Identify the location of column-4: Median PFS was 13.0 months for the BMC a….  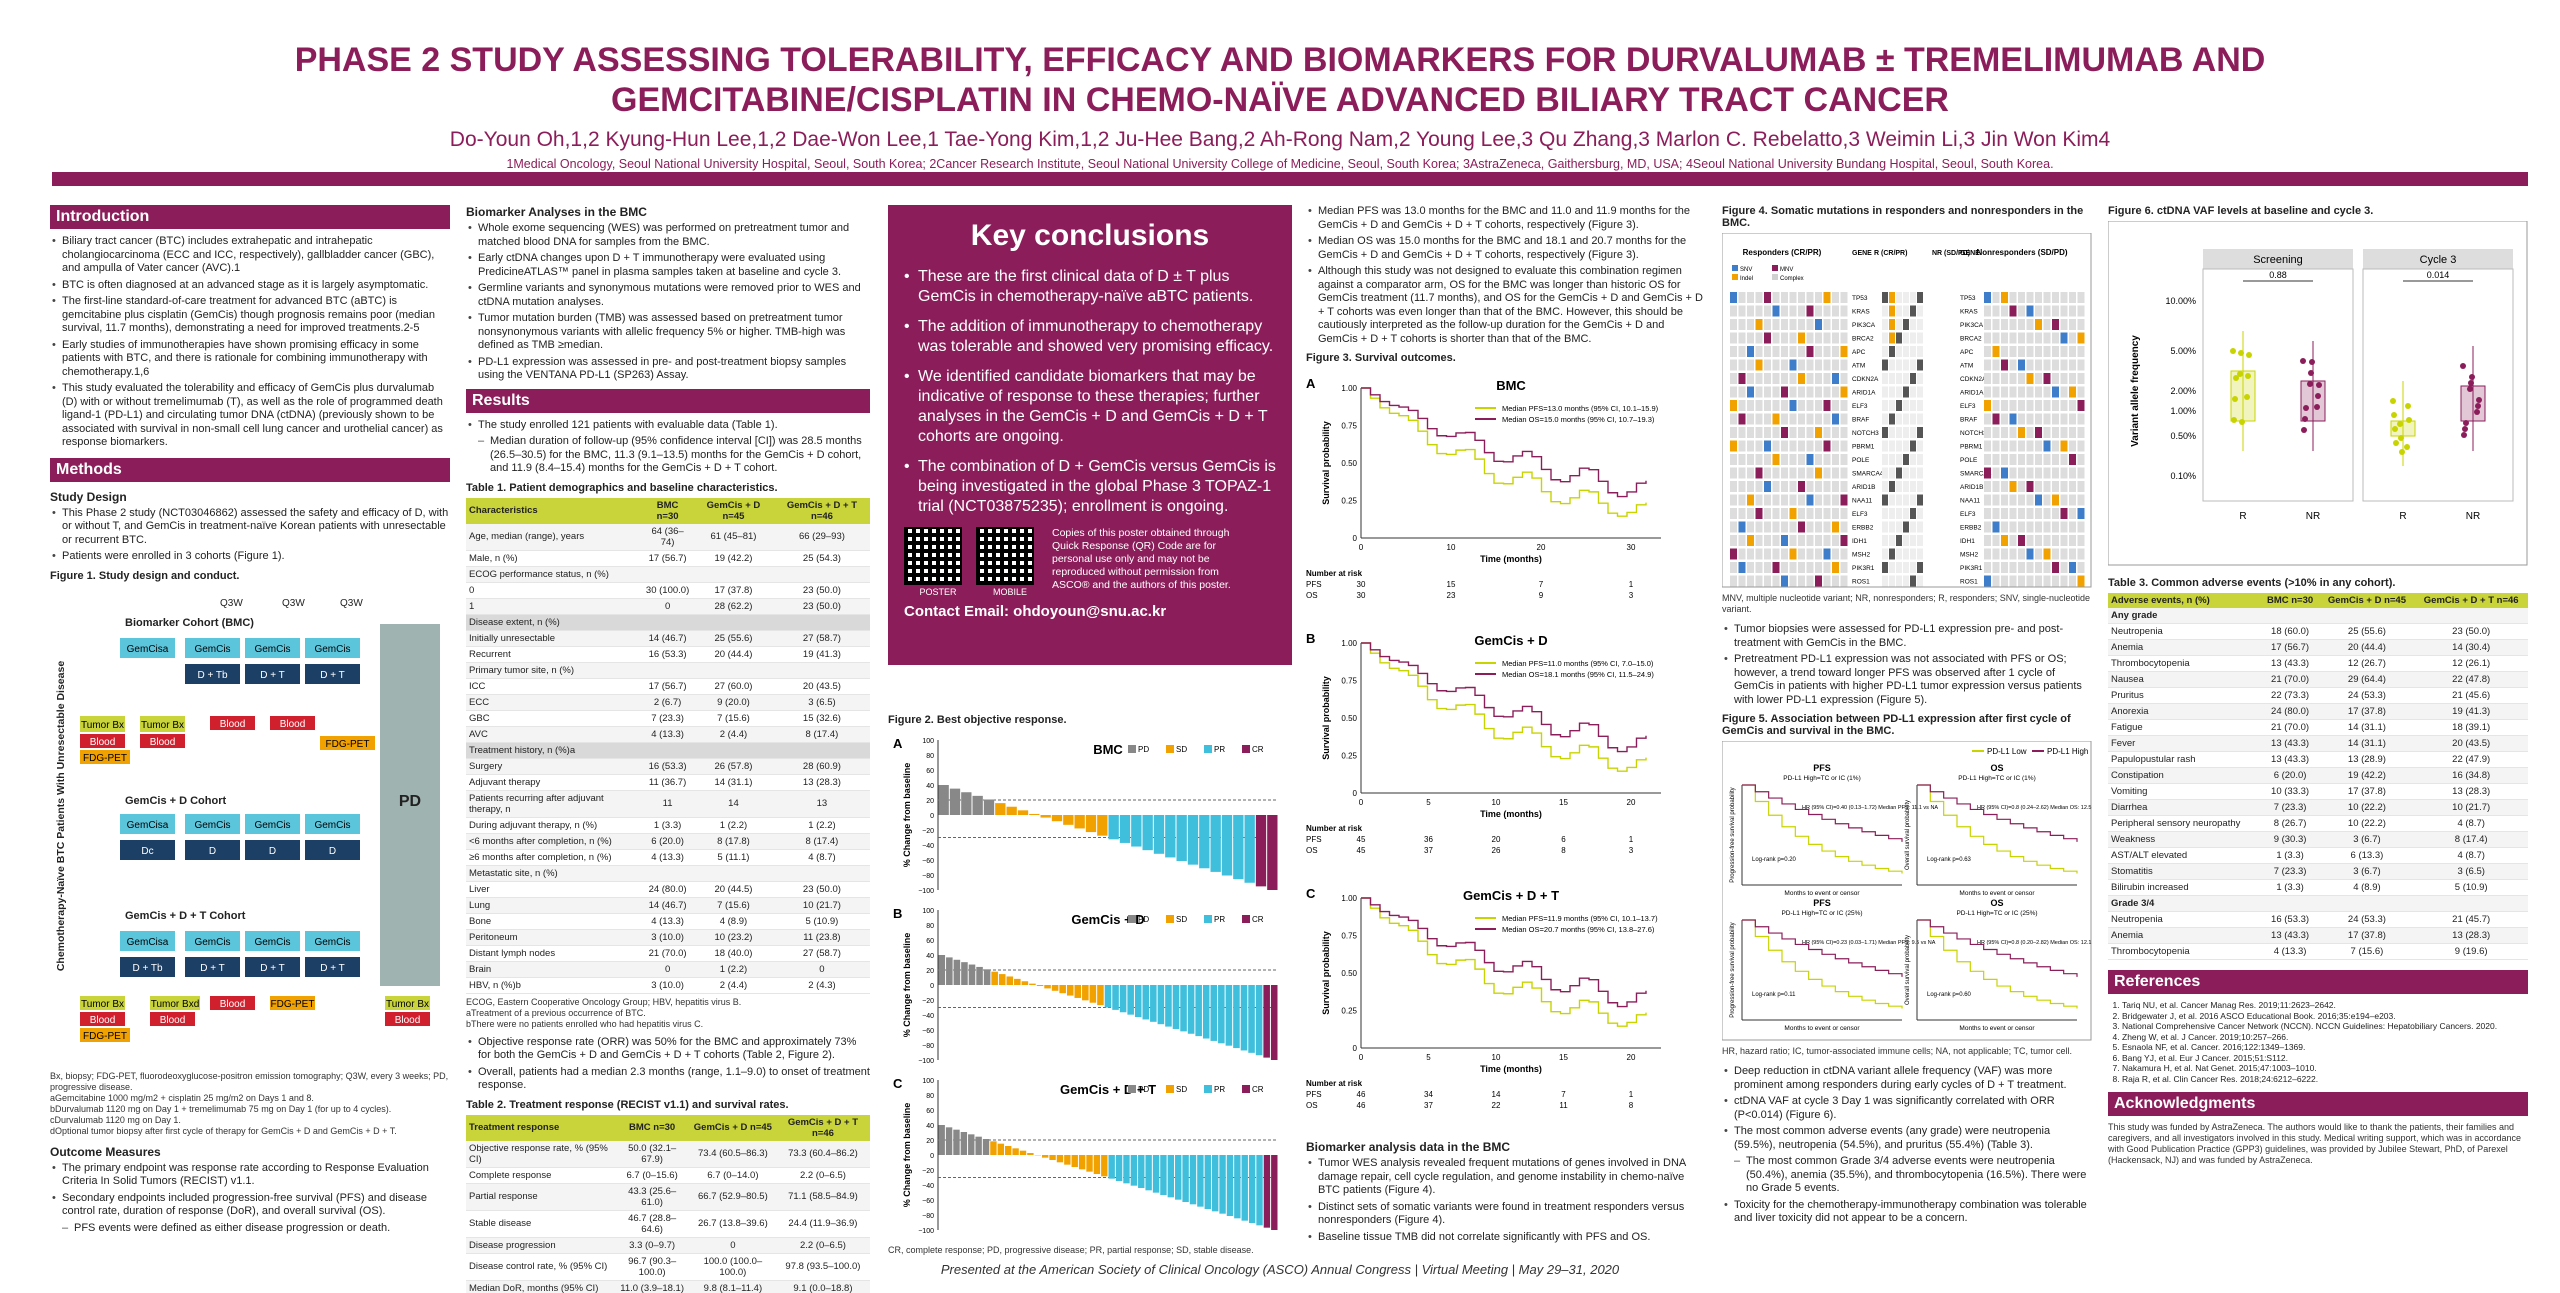
(1506, 679).